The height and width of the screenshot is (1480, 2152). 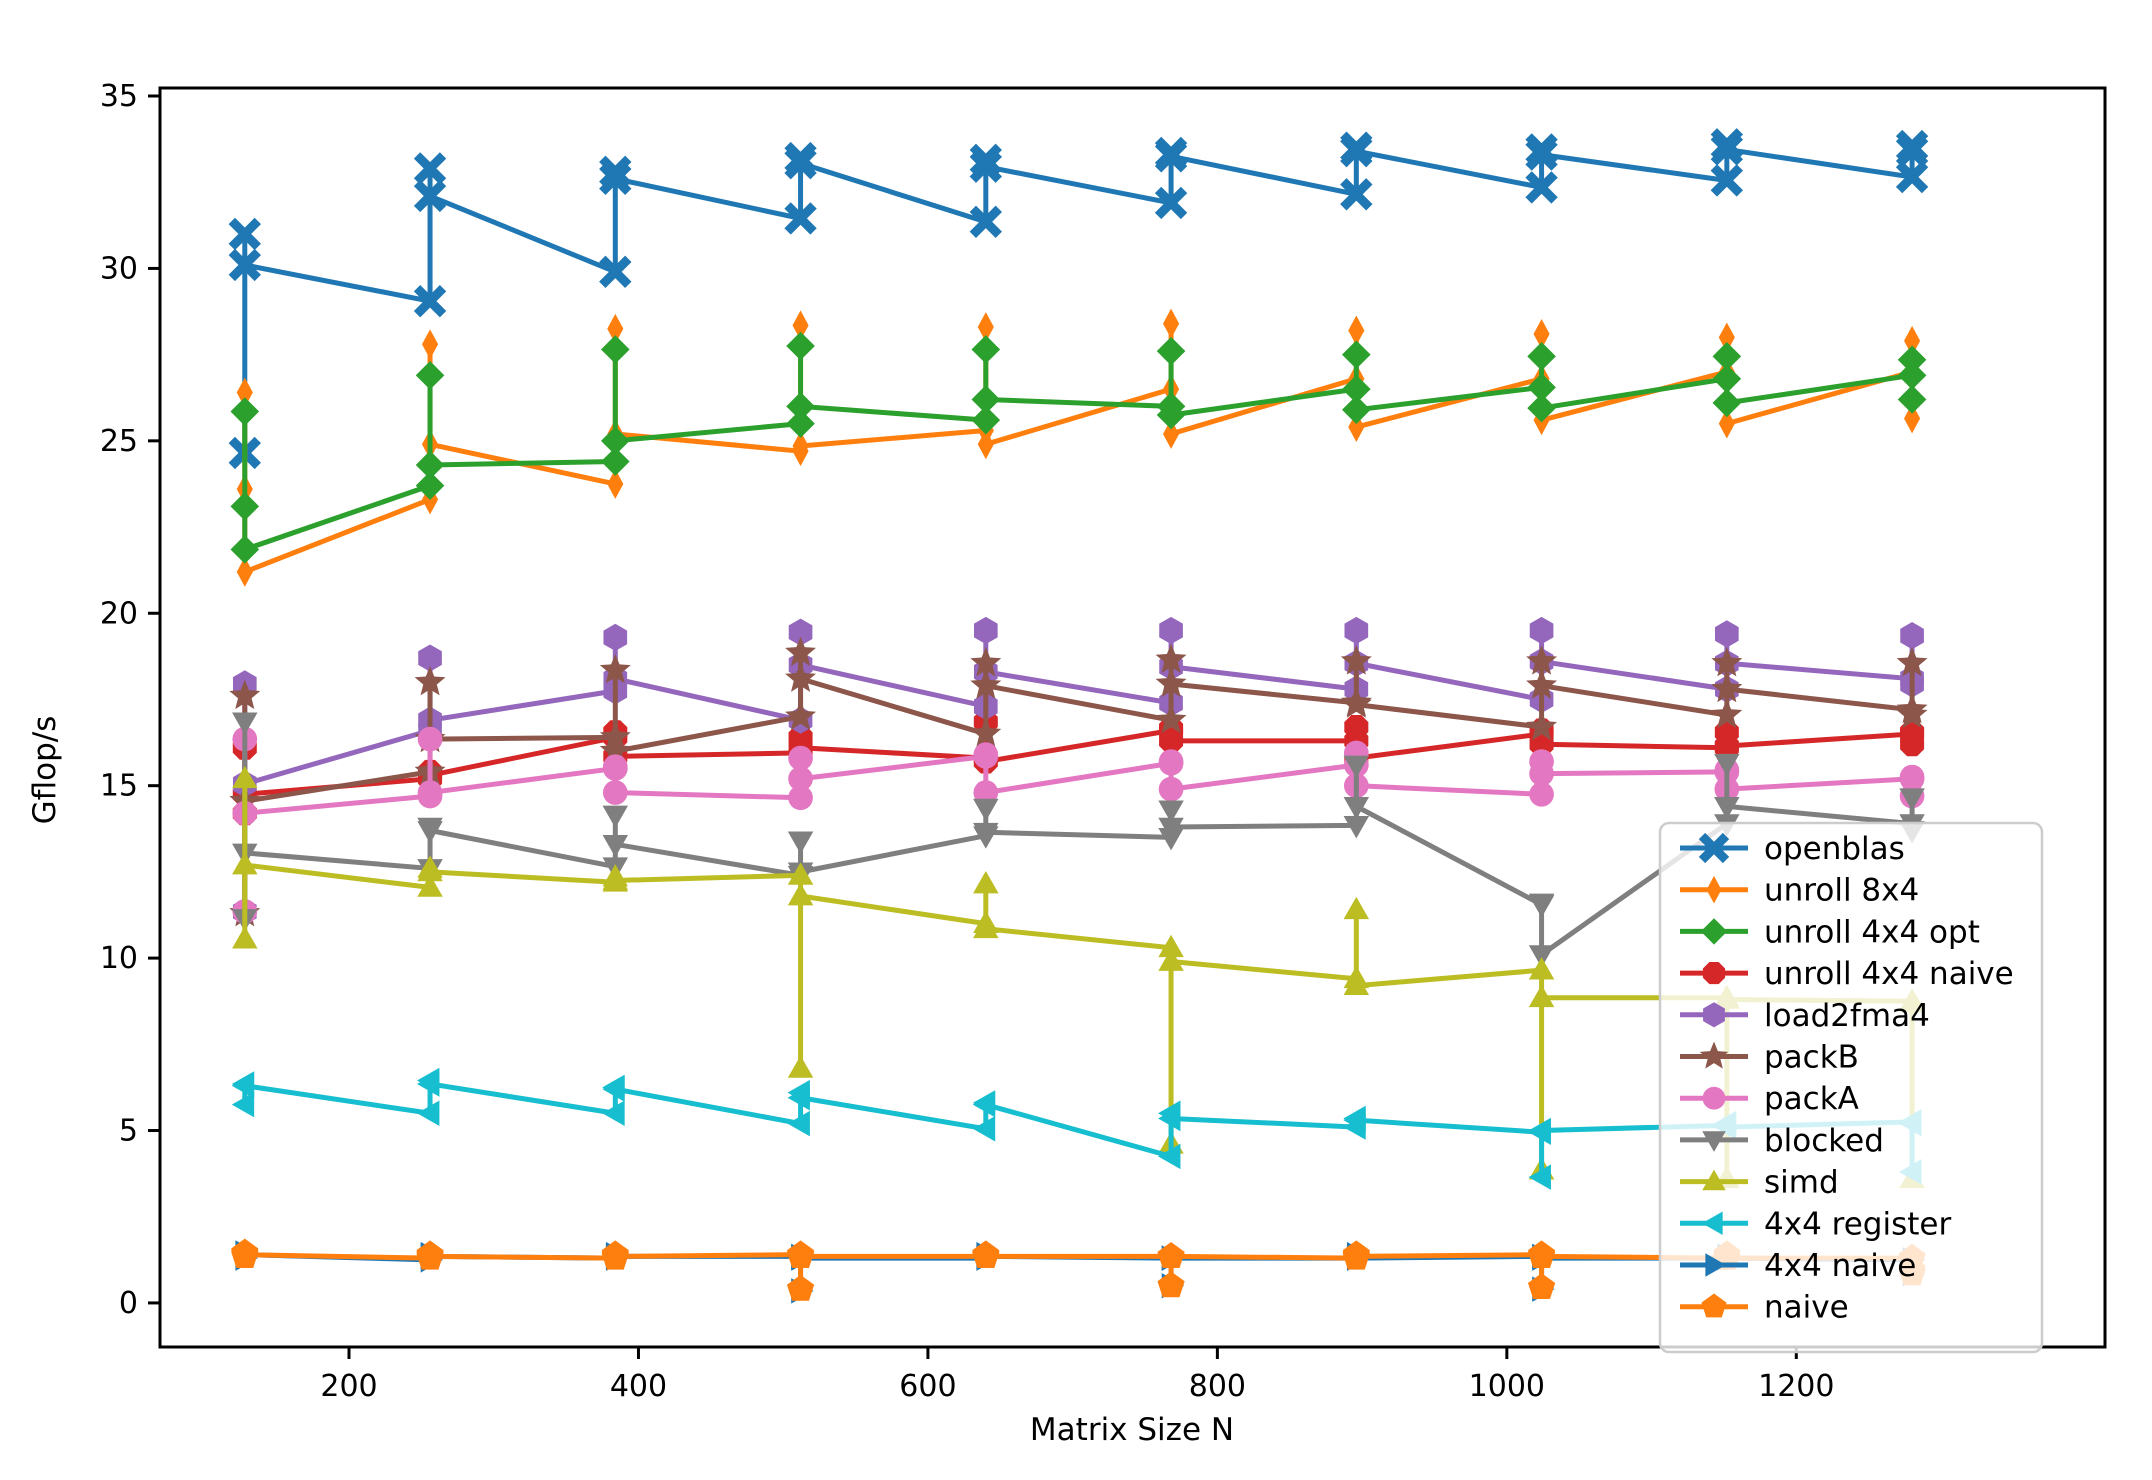 I want to click on legend-item-packa: packA, so click(x=1769, y=1099).